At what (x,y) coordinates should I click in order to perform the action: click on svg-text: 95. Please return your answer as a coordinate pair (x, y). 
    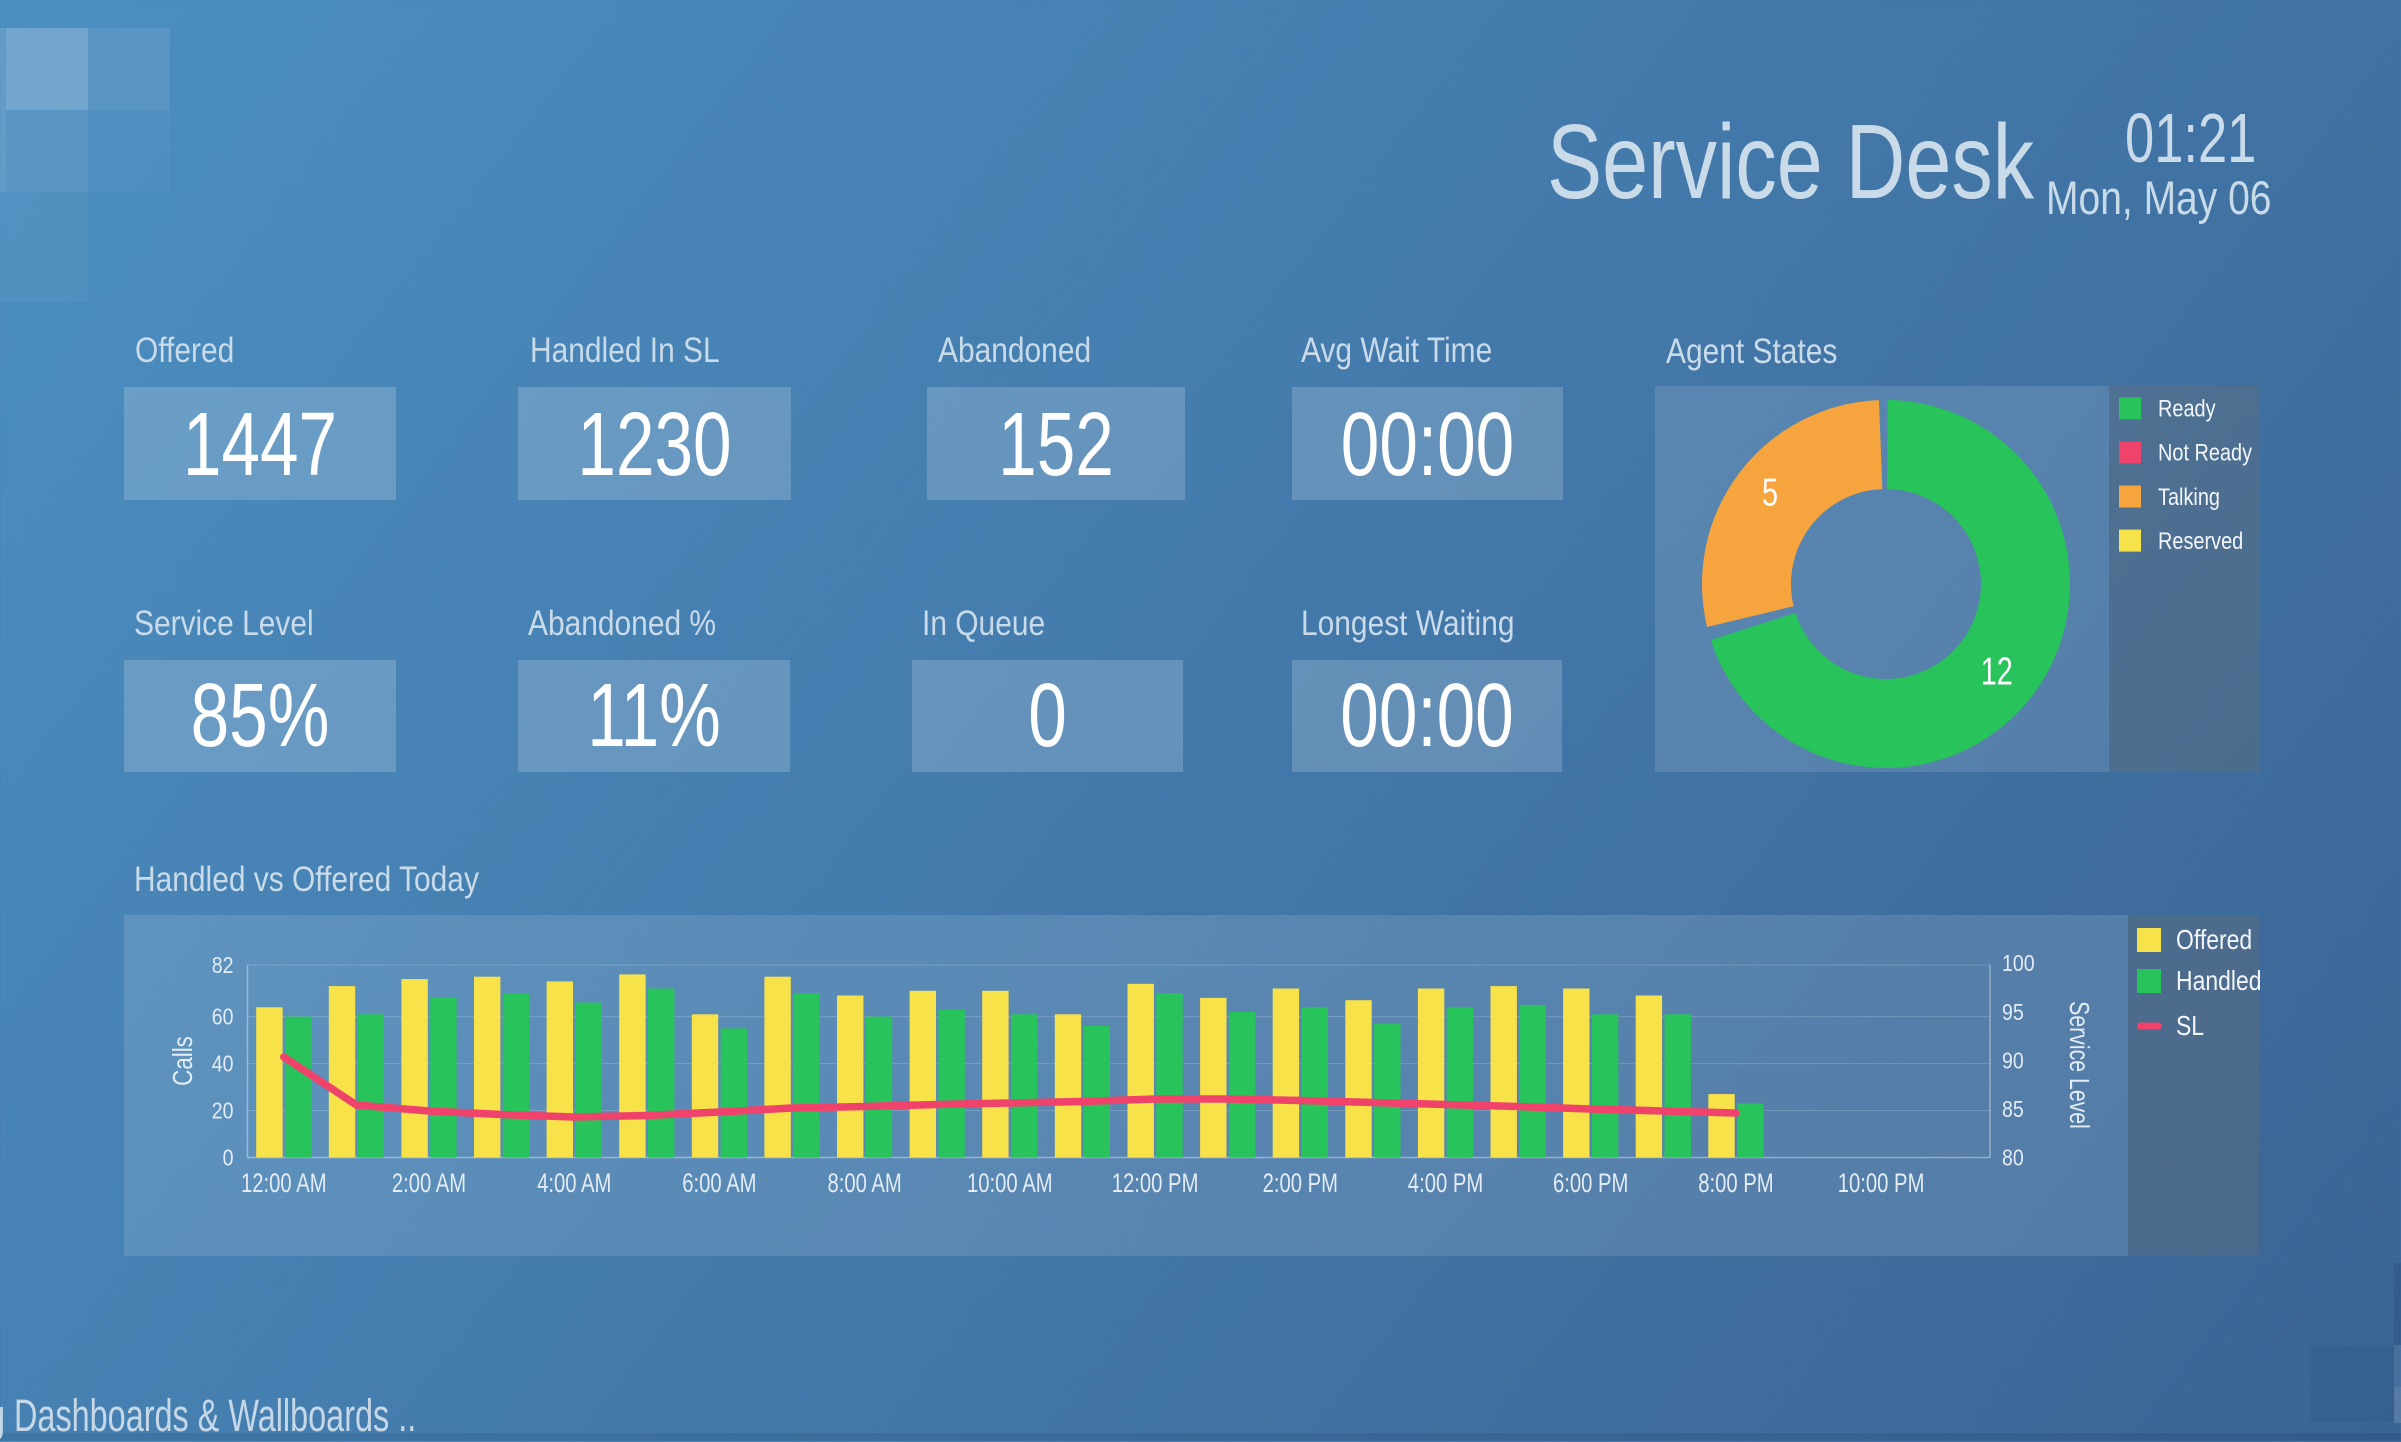
    Looking at the image, I should click on (2013, 1012).